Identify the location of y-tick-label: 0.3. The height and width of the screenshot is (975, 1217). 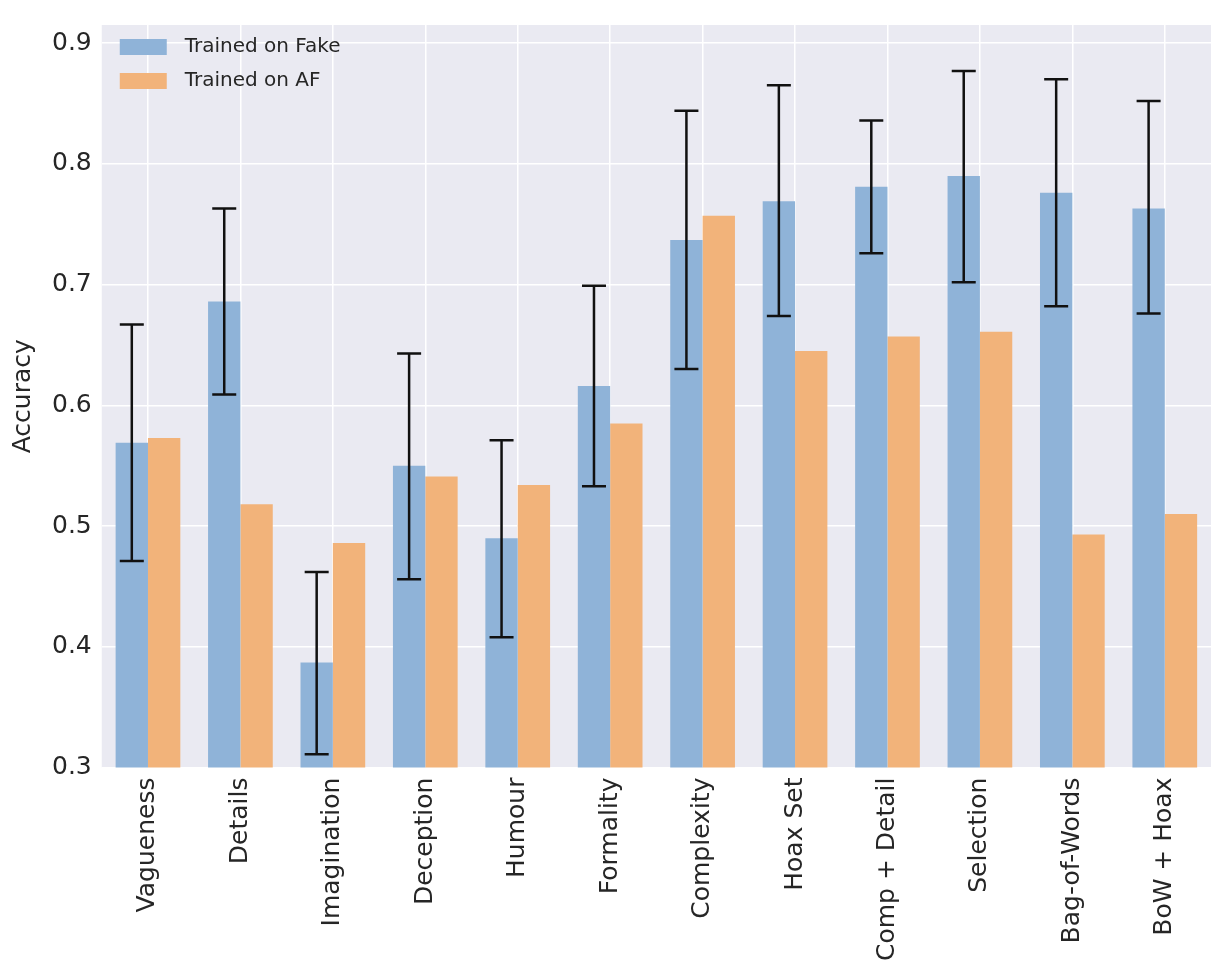
(71, 766).